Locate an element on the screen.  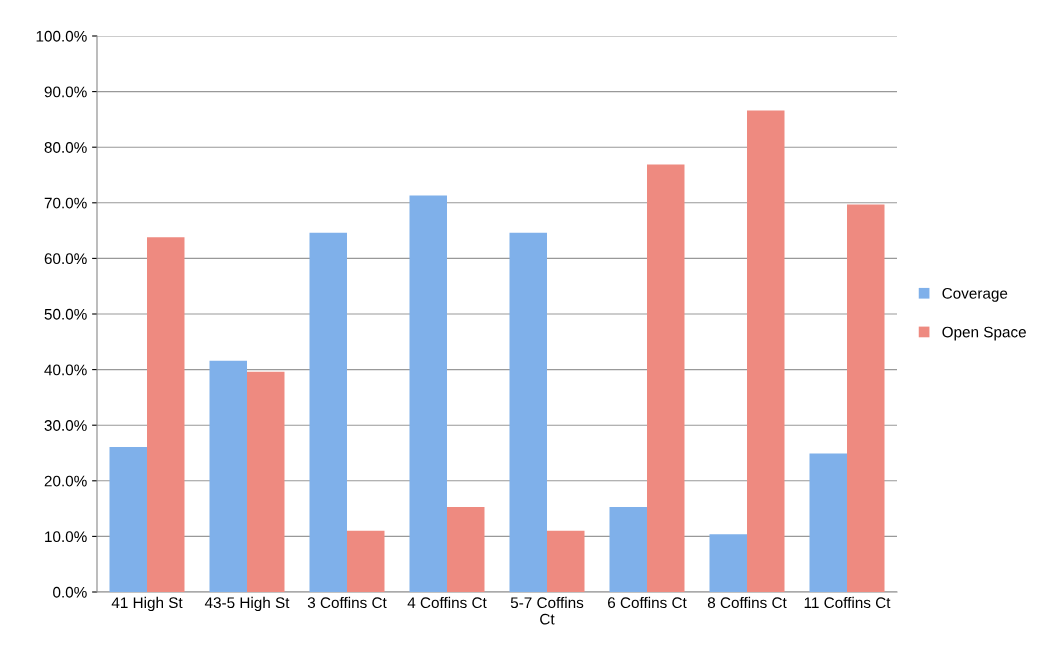
x-tick-label: 3 Coffins Ct is located at coordinates (347, 602).